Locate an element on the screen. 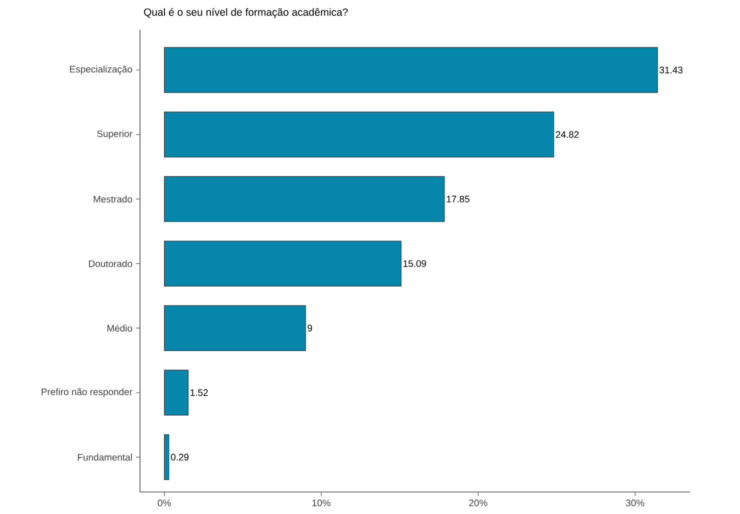 This screenshot has width=740, height=514. y-tick-label: Prefiro não responder is located at coordinates (87, 393).